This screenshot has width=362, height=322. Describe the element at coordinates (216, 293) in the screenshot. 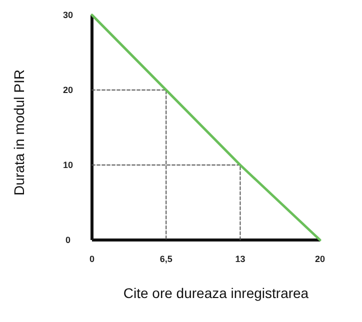

I see `x-axis-title: Cite ore dureaza inregistrarea` at that location.